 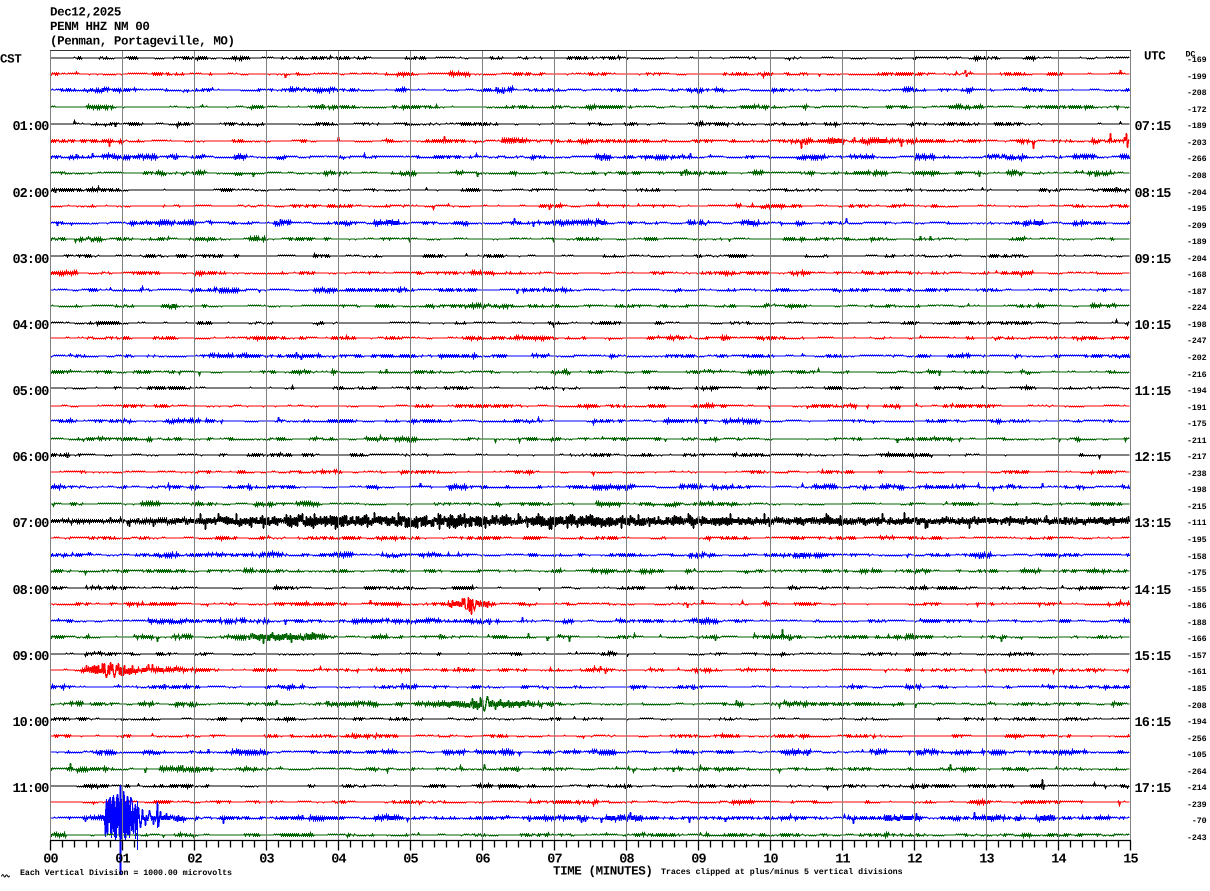 What do you see at coordinates (11, 60) in the screenshot?
I see `svg-text: CST` at bounding box center [11, 60].